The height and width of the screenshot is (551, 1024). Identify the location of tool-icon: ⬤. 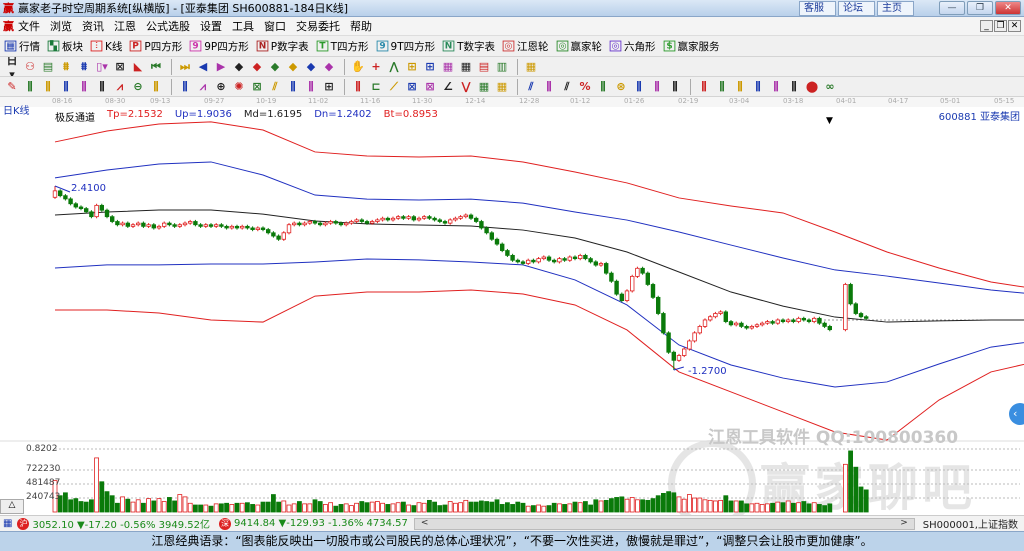
(812, 86).